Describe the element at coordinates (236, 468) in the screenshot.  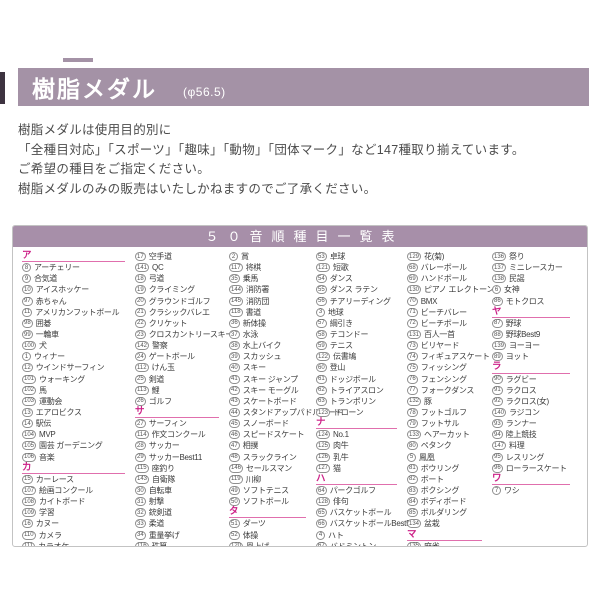
I see `item-number: 146` at that location.